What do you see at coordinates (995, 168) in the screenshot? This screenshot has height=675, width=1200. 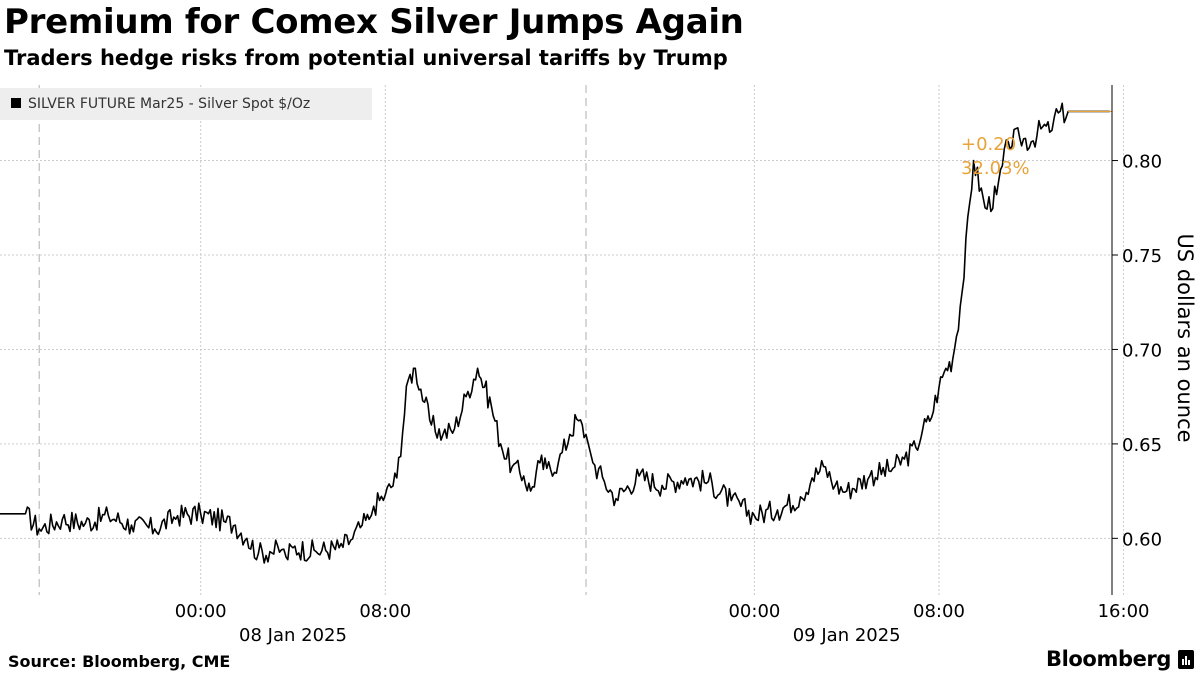 I see `annotation-percent: 32.03%` at bounding box center [995, 168].